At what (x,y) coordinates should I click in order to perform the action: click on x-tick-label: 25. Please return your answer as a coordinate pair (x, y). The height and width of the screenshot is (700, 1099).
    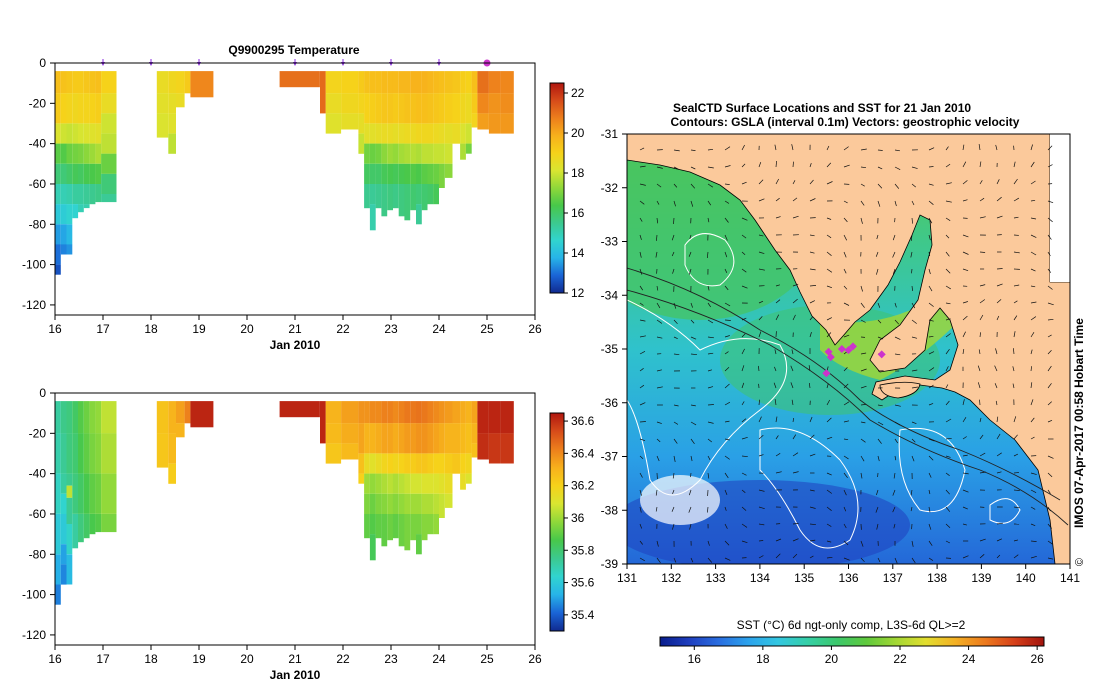
    Looking at the image, I should click on (487, 659).